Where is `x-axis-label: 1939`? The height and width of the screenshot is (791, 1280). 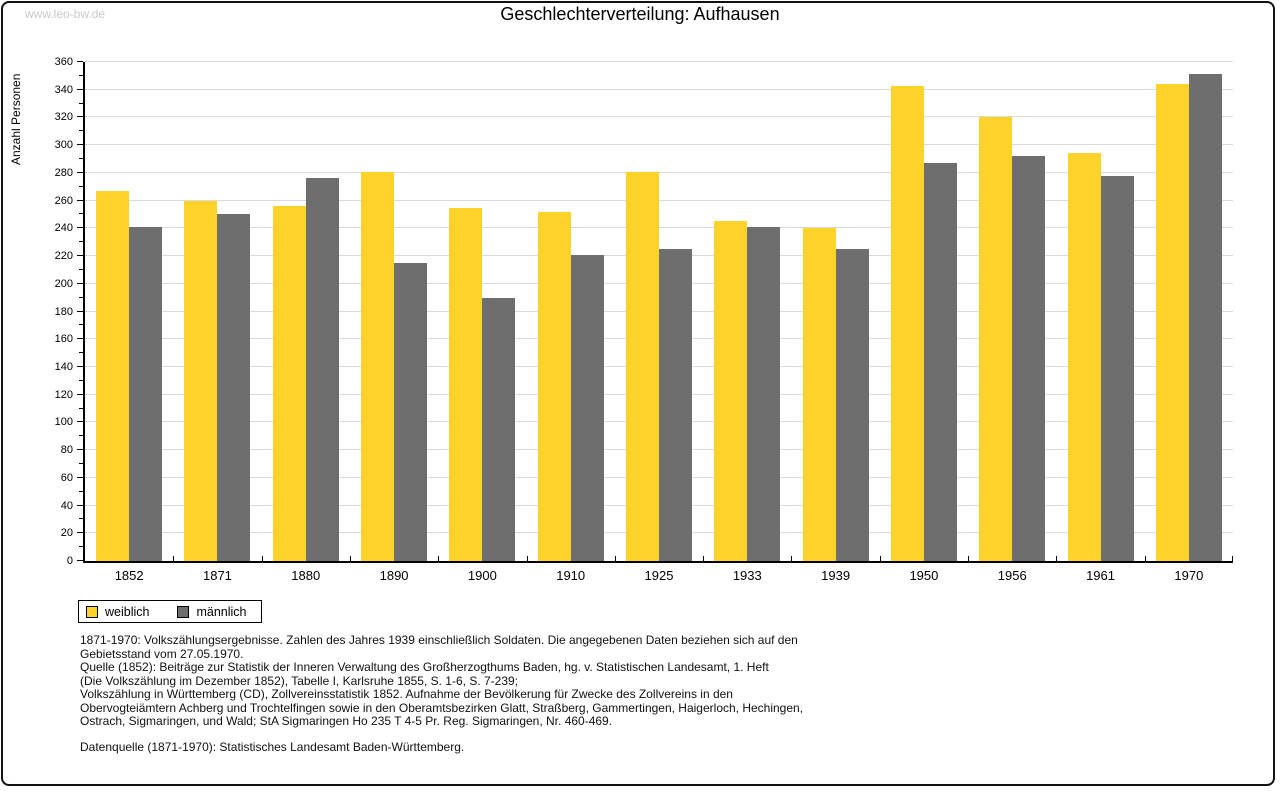 x-axis-label: 1939 is located at coordinates (836, 575).